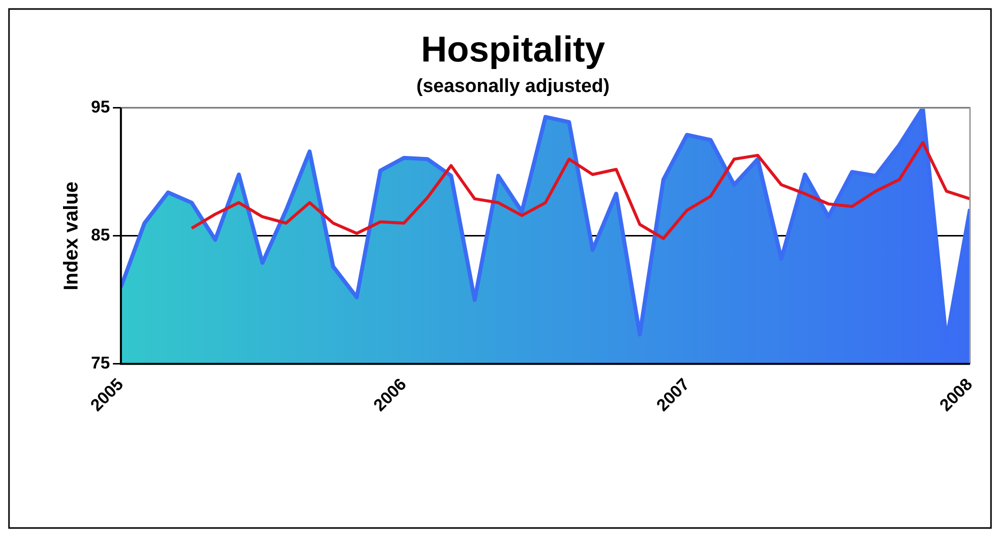 This screenshot has height=537, width=1000. Describe the element at coordinates (71, 235) in the screenshot. I see `y-axis-title: Index value` at that location.